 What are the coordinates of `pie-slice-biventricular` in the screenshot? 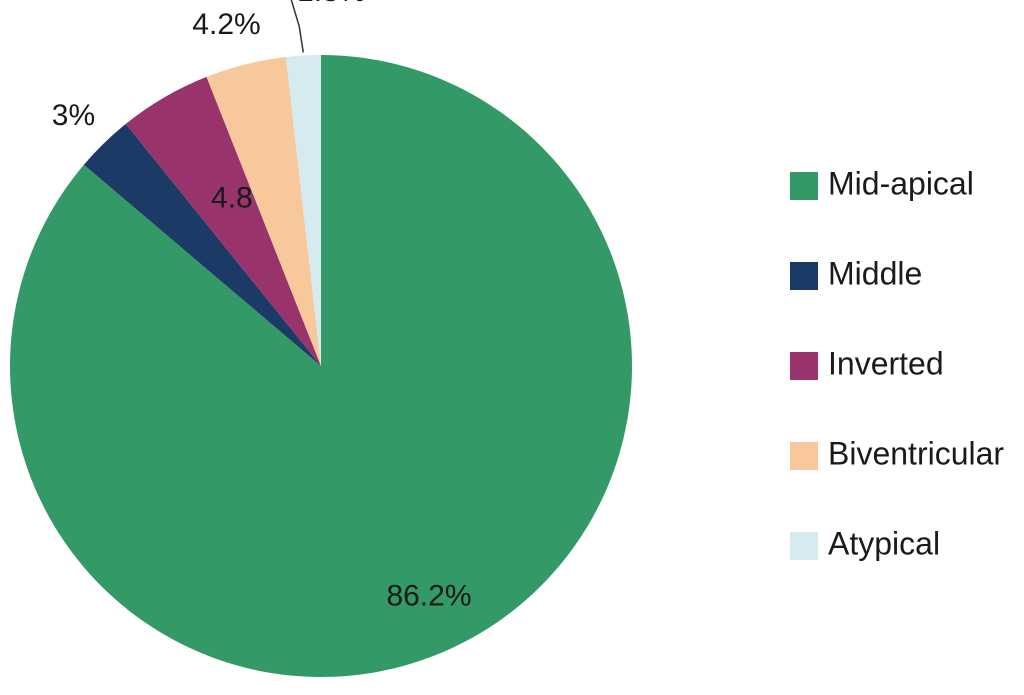 It's located at (263, 211).